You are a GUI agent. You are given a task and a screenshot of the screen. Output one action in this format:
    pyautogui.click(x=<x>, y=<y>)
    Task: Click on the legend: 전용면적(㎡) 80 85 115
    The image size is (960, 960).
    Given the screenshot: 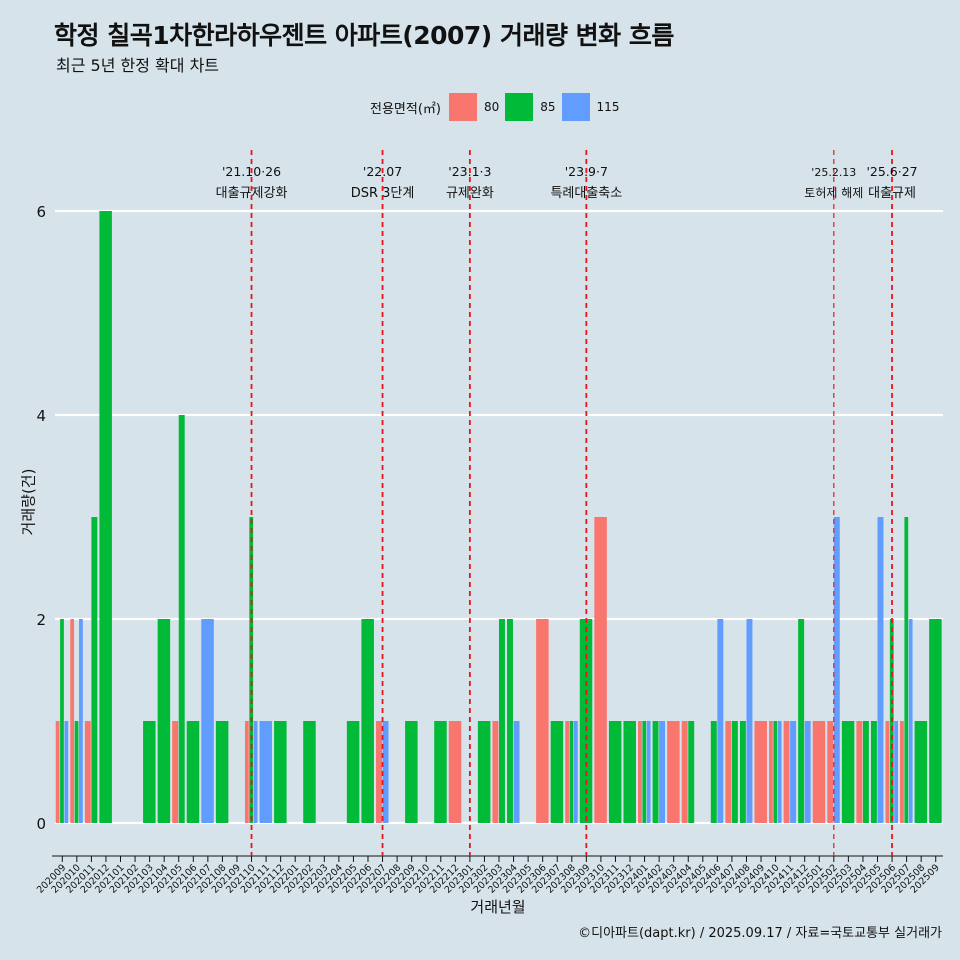 What is the action you would take?
    pyautogui.click(x=497, y=107)
    